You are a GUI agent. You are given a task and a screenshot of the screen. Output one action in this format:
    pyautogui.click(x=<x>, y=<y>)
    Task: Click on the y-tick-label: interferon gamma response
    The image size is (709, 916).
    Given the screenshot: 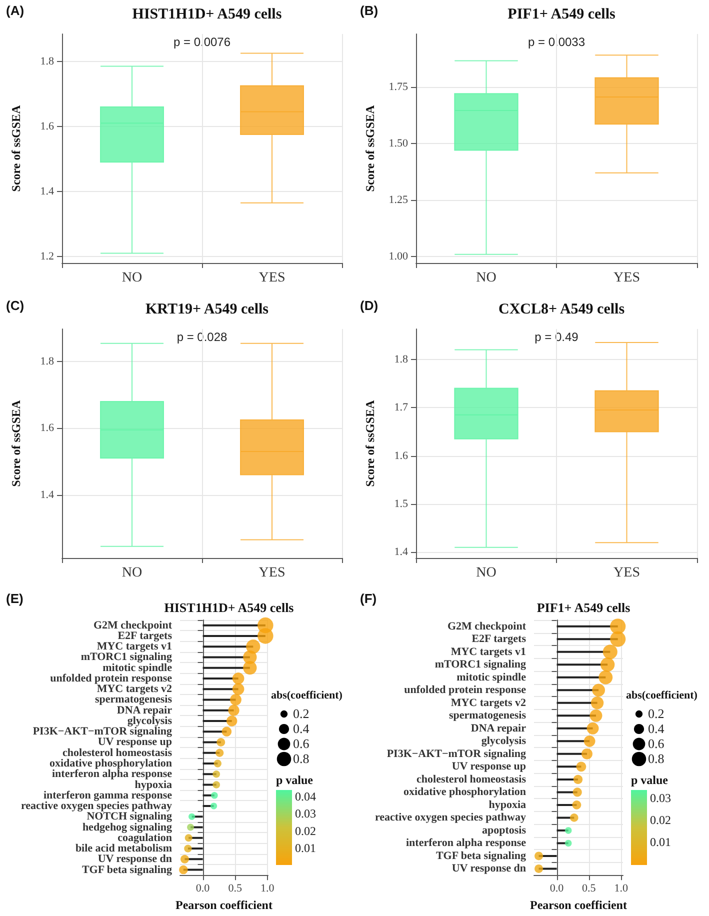 What is the action you would take?
    pyautogui.click(x=107, y=795)
    